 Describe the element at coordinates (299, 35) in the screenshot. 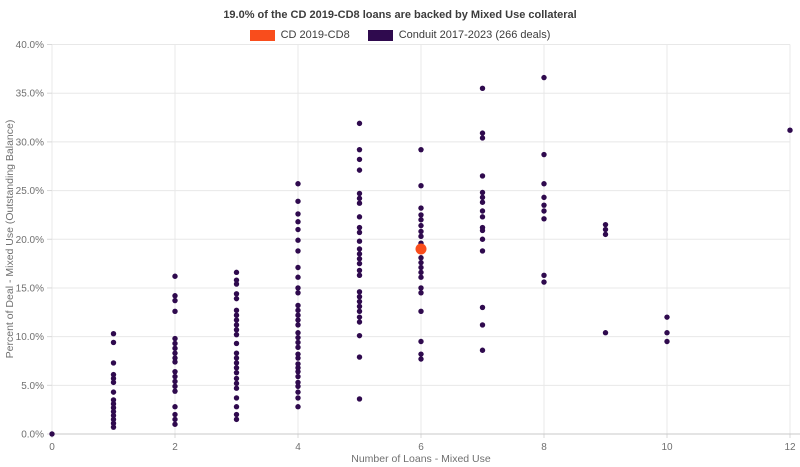

I see `legend-item-cd-2019-cd8: CD 2019-CD8` at that location.